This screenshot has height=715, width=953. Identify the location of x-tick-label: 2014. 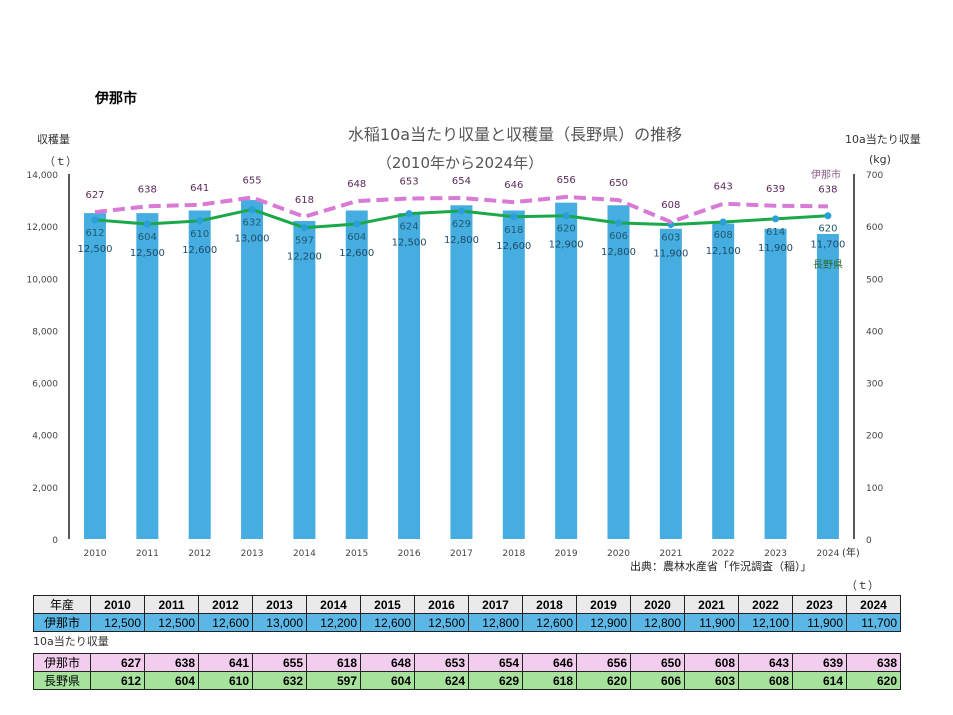
(304, 554).